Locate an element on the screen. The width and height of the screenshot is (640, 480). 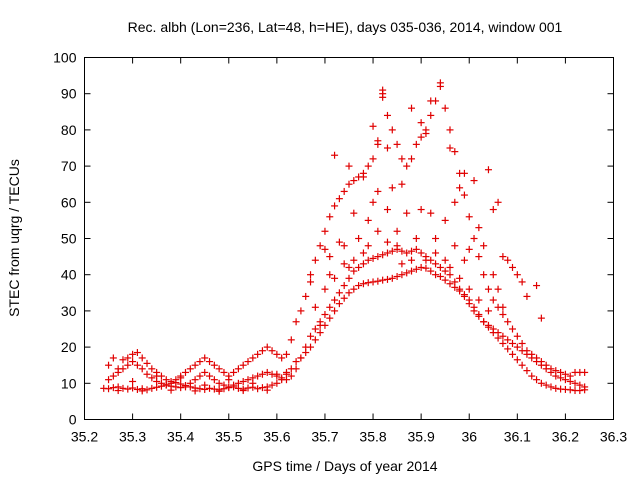
y-tick-label: 10 is located at coordinates (69, 383).